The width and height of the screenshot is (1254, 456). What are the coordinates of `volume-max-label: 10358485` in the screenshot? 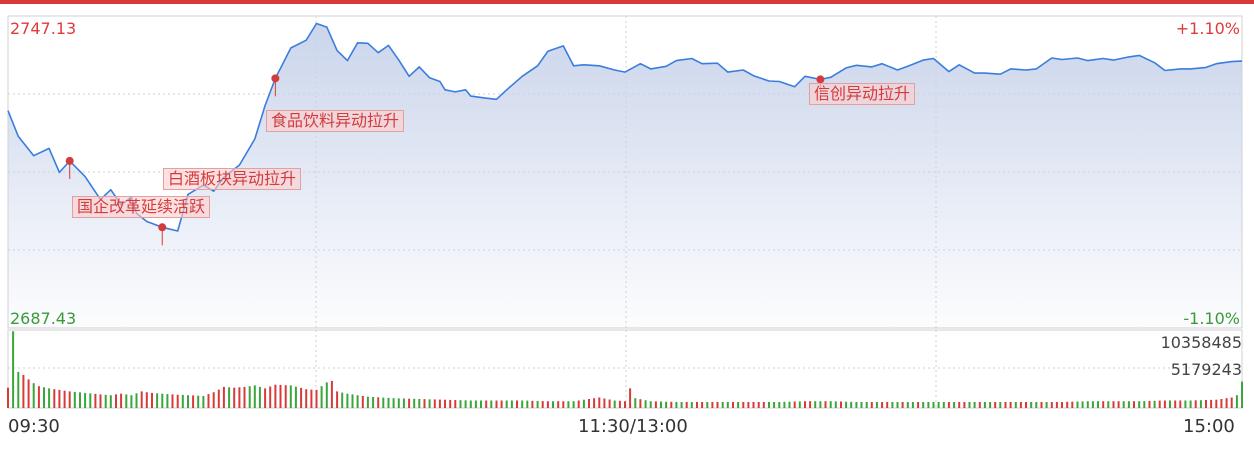 It's located at (1201, 342).